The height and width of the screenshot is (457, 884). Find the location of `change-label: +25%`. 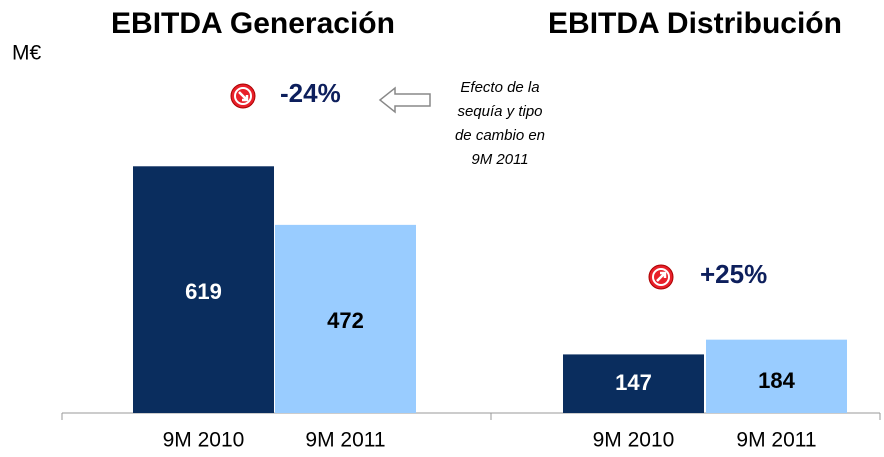

change-label: +25% is located at coordinates (733, 274).